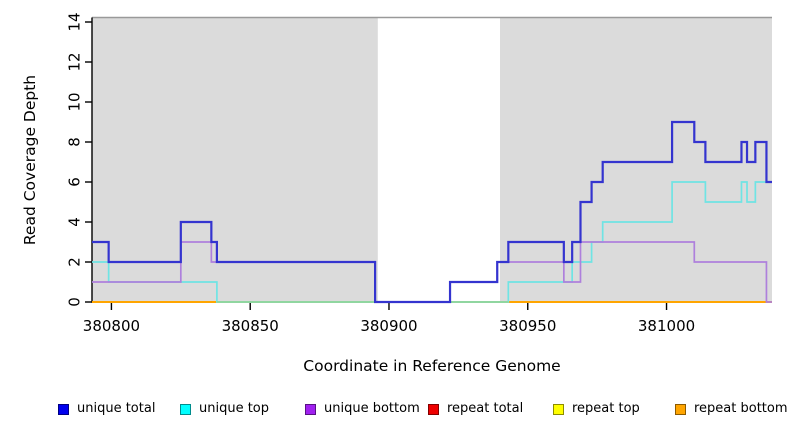 This screenshot has height=432, width=792. I want to click on x-tick-label: 380800, so click(111, 326).